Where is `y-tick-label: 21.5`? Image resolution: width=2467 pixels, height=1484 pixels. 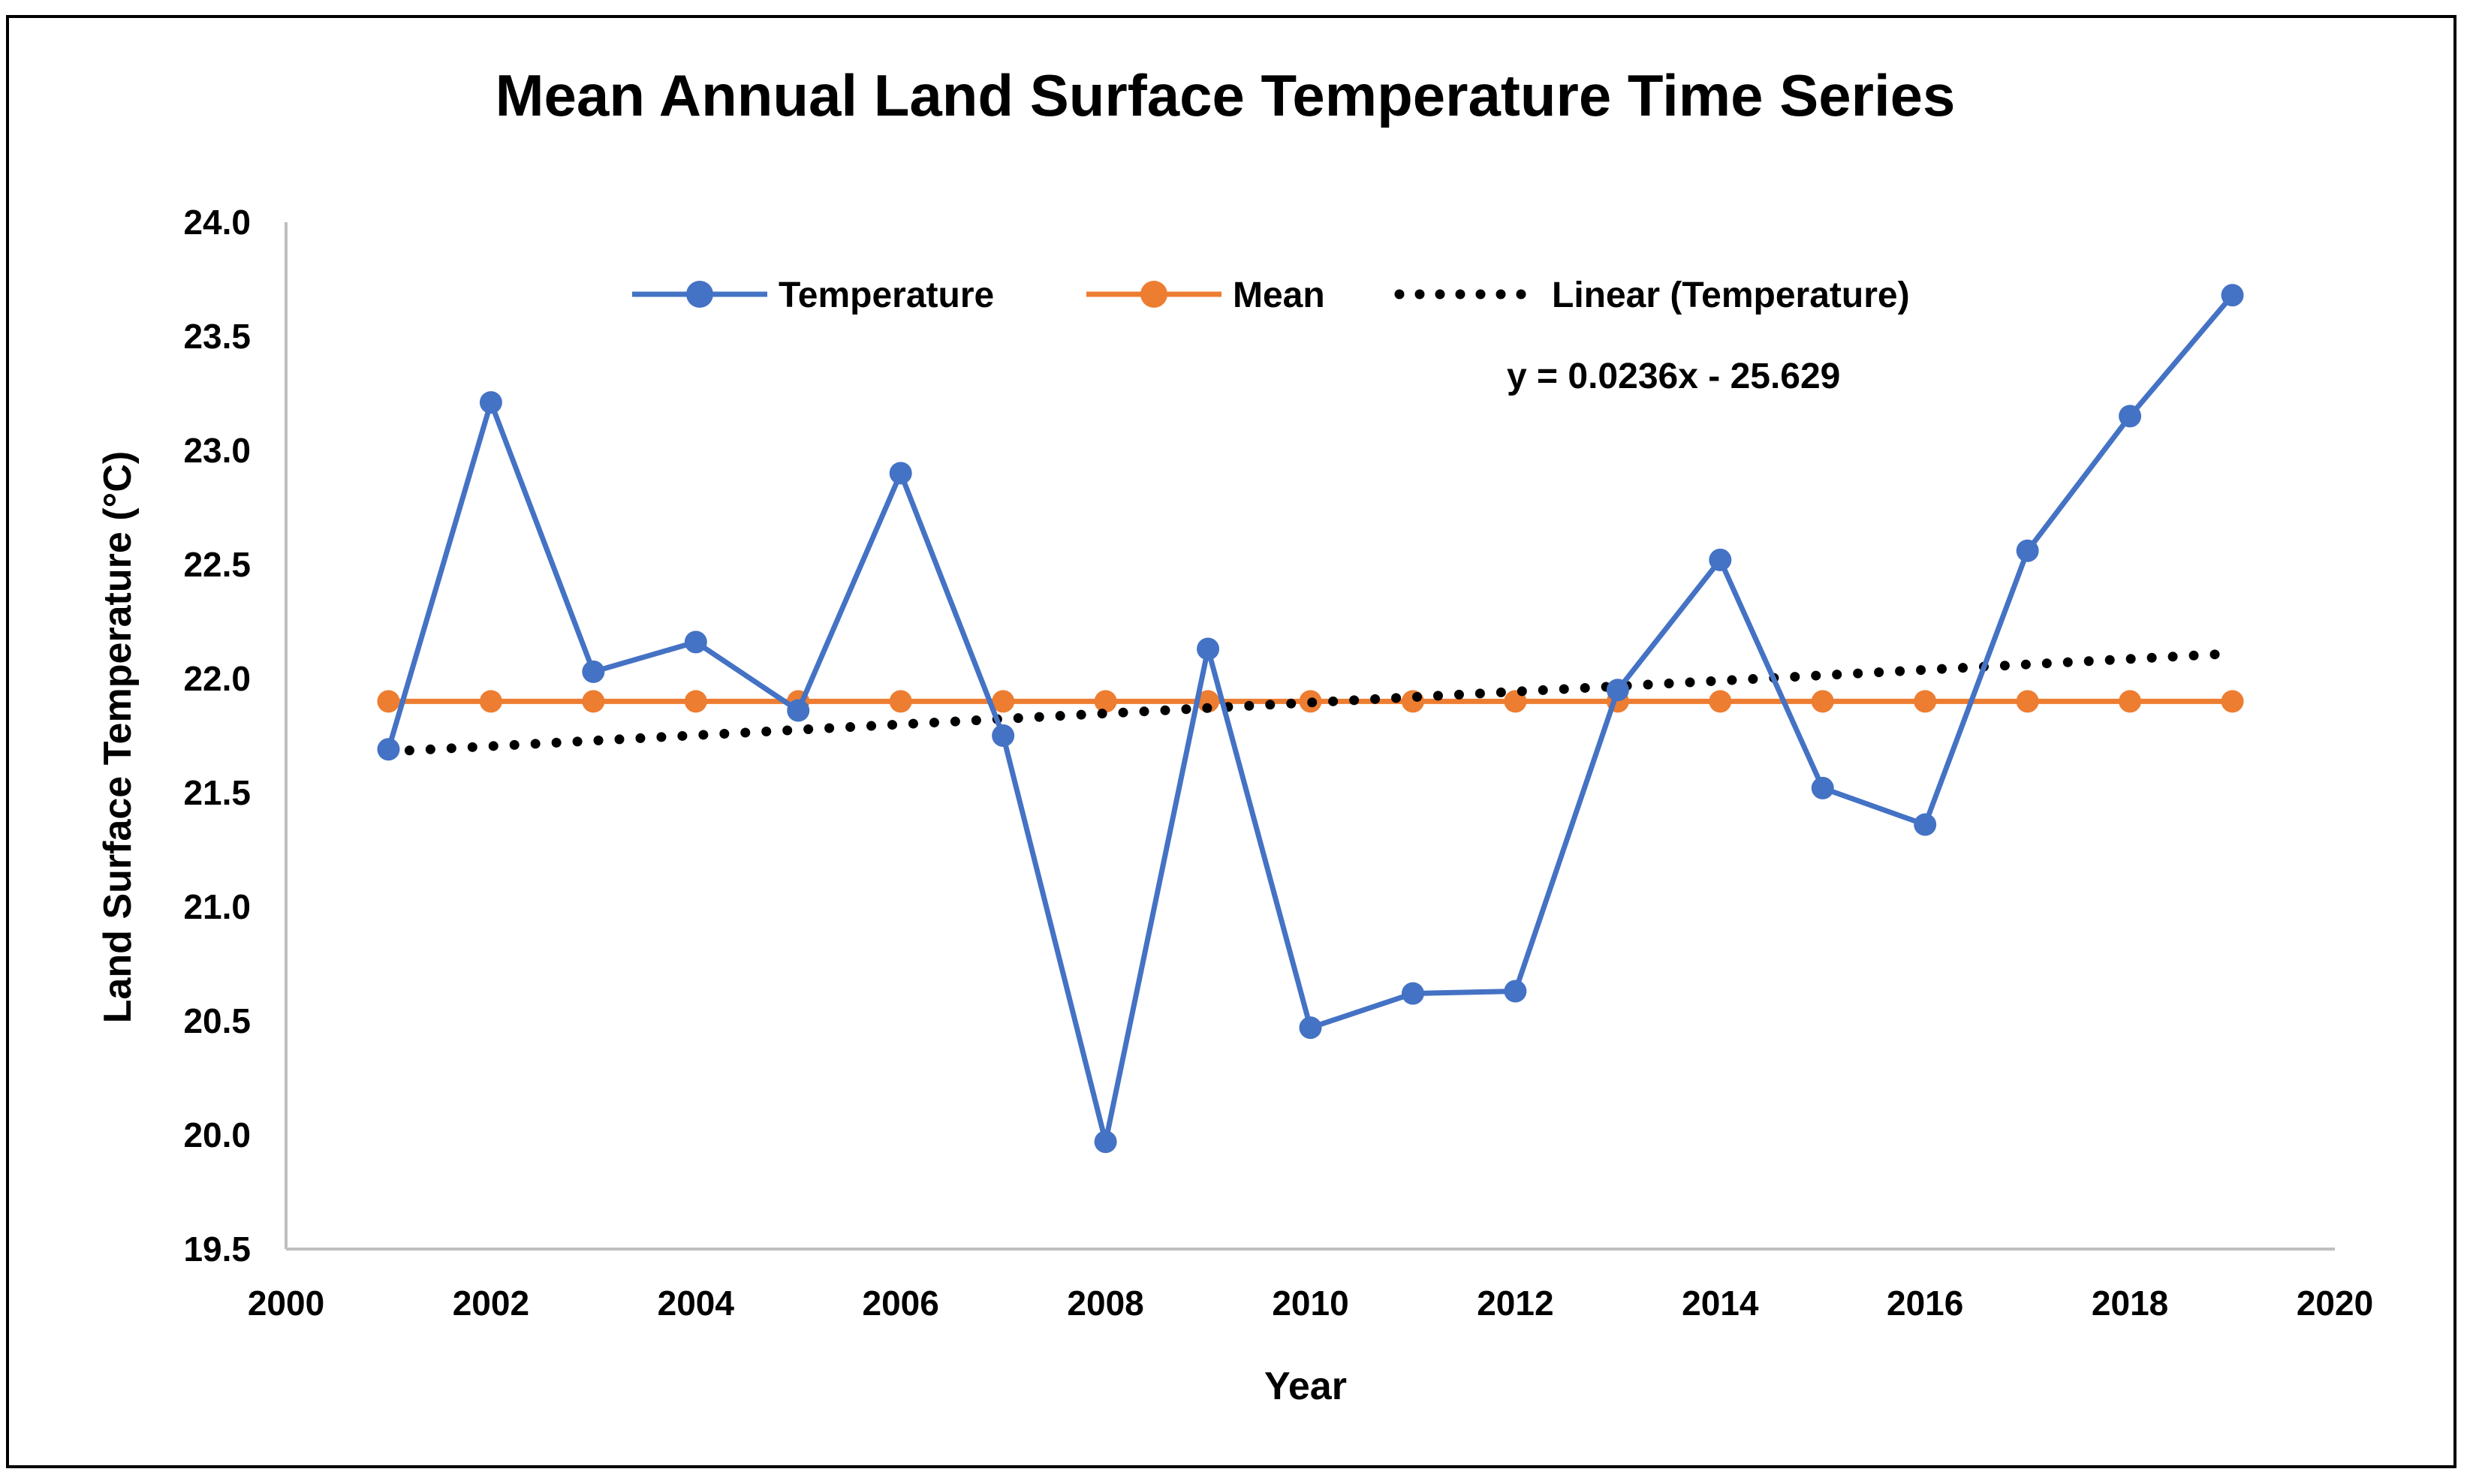
y-tick-label: 21.5 is located at coordinates (217, 792).